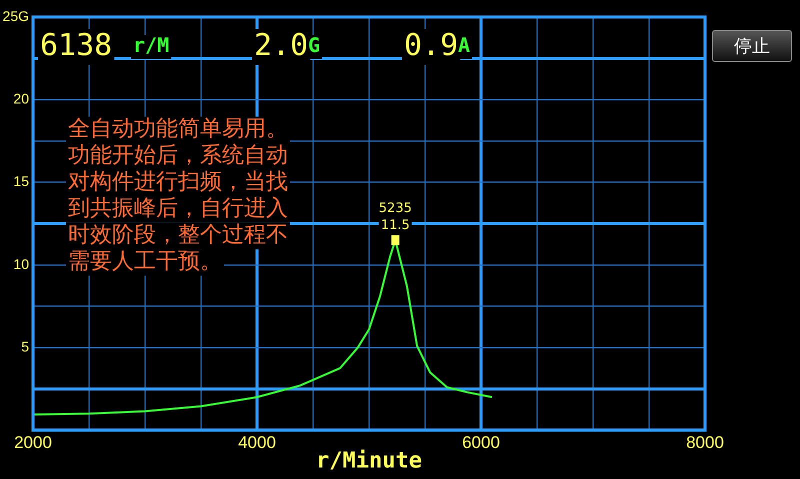 The image size is (800, 479). Describe the element at coordinates (21, 98) in the screenshot. I see `y-tick-label: 20` at that location.